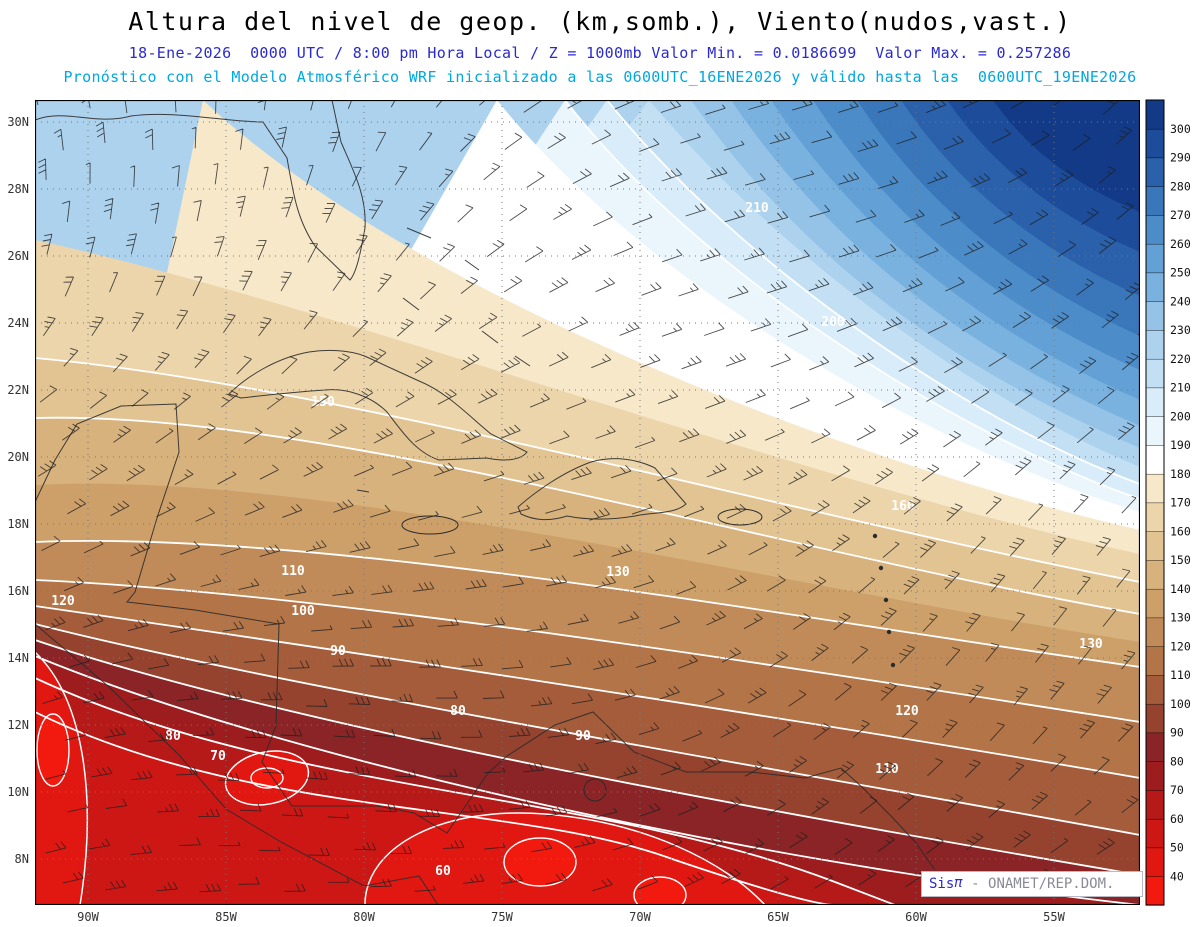 Image resolution: width=1200 pixels, height=927 pixels. I want to click on contour-label: 210, so click(757, 208).